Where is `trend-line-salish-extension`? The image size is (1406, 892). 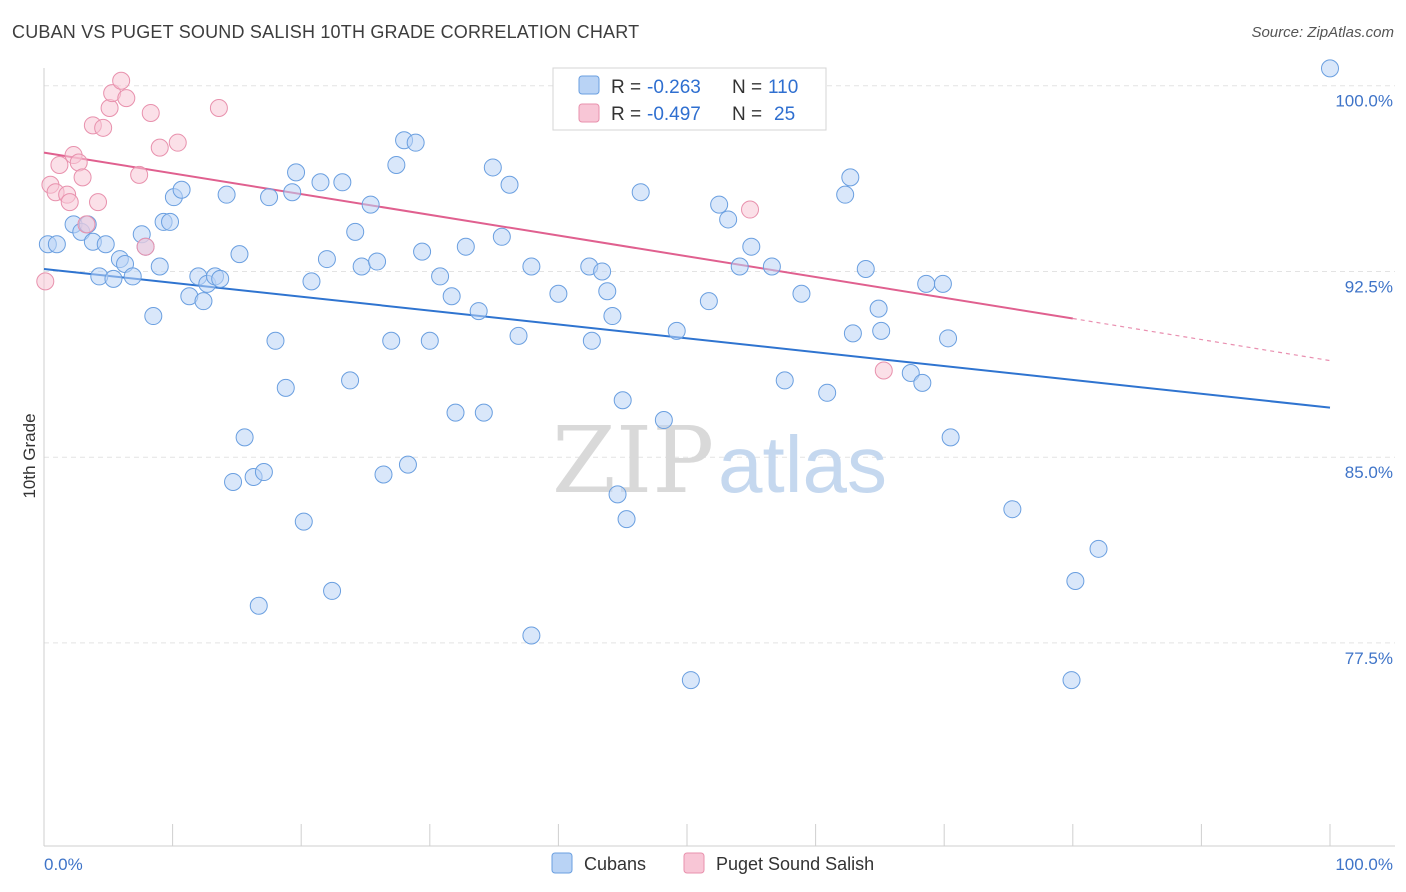 trend-line-salish-extension is located at coordinates (1201, 339).